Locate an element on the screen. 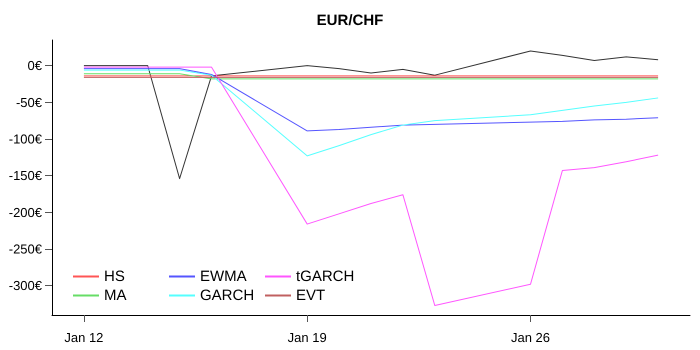  legend-label: GARCH is located at coordinates (227, 295).